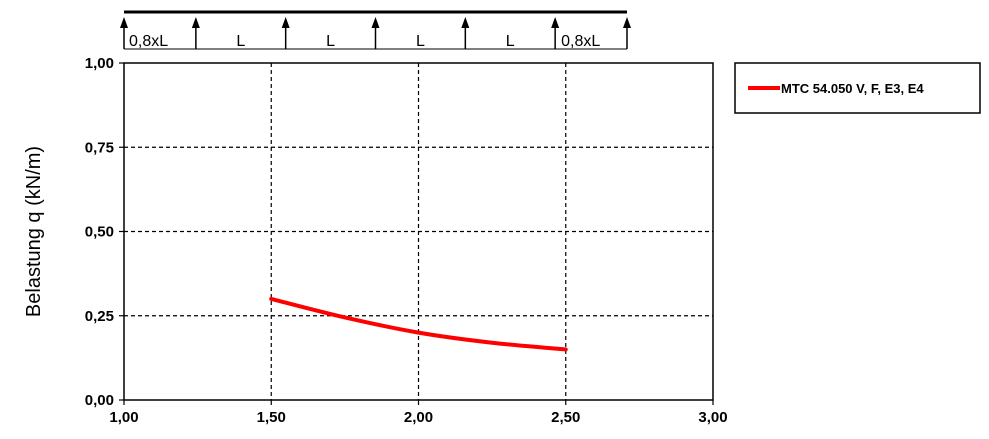  Describe the element at coordinates (99, 232) in the screenshot. I see `y-tick-label: 0,50` at that location.